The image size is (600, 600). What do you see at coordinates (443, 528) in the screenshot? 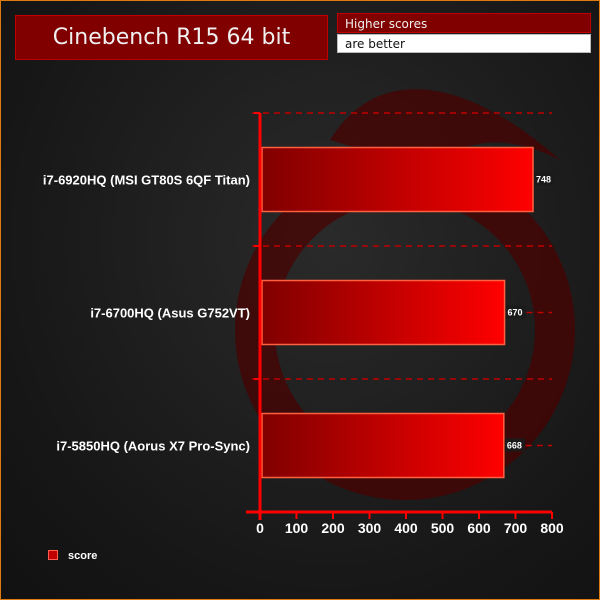
I see `x-tick-label: 500` at bounding box center [443, 528].